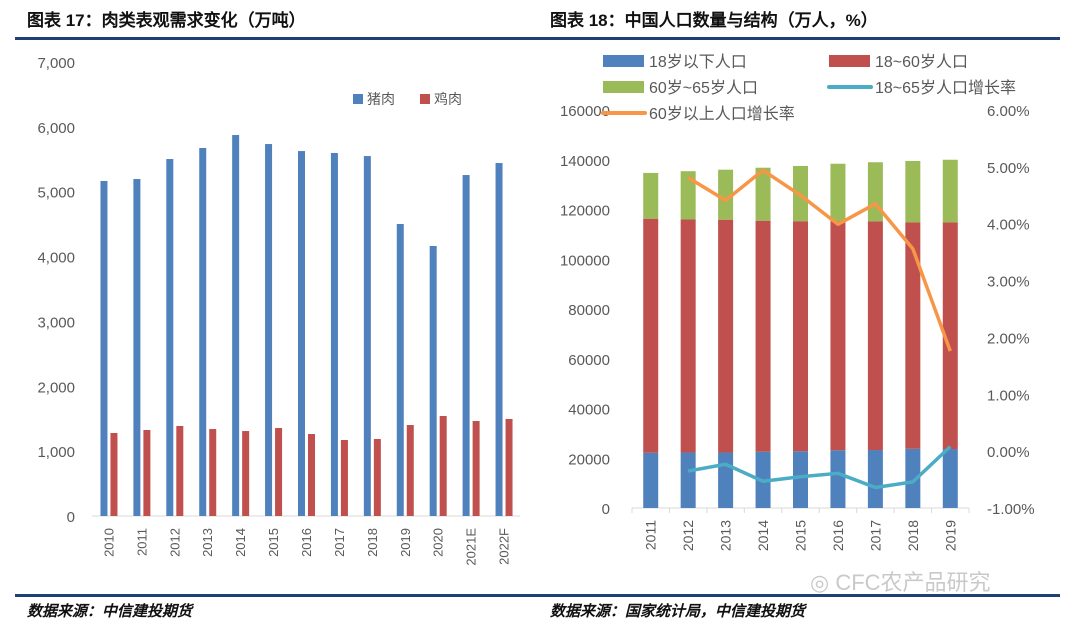  Describe the element at coordinates (703, 88) in the screenshot. I see `legend-label: 60岁~65岁人口` at that location.